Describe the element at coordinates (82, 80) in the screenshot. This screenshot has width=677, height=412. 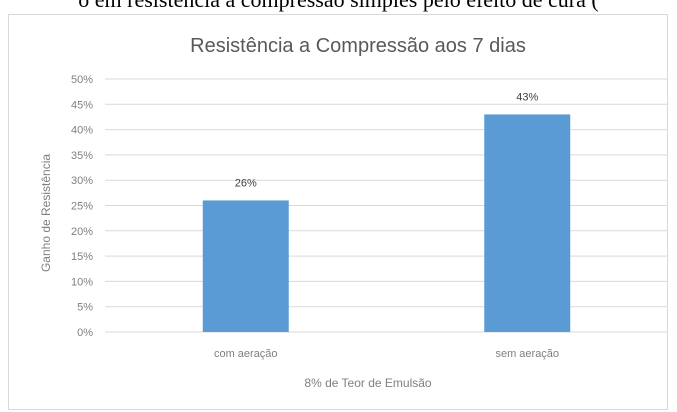
I see `y-tick-label: 50%` at that location.